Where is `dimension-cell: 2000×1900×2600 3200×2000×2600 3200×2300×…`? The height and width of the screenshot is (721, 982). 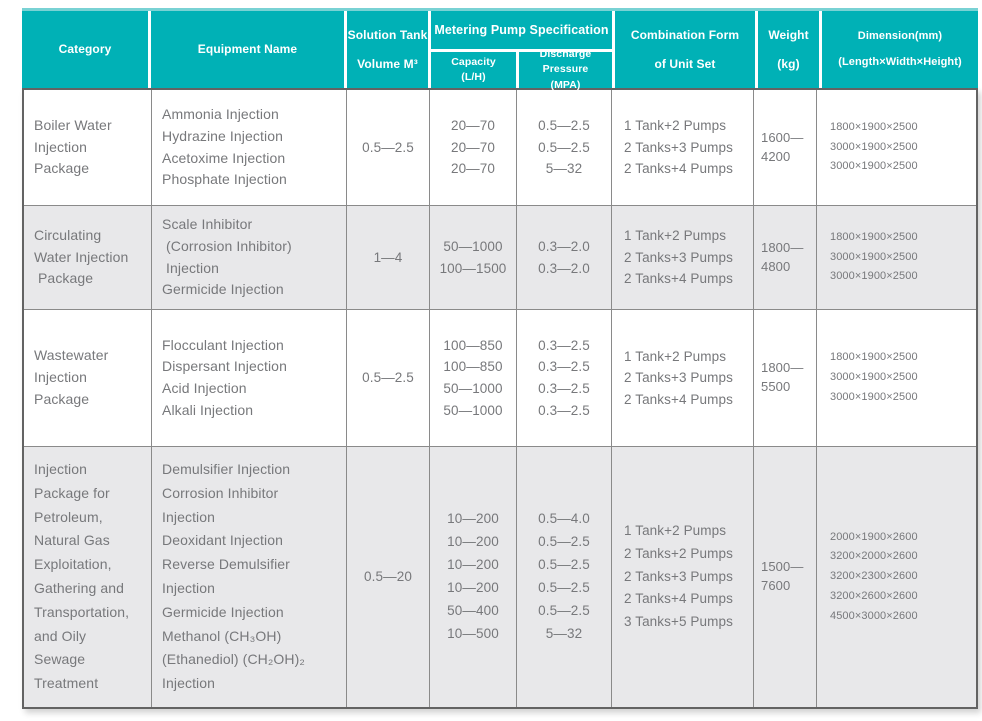 dimension-cell: 2000×1900×2600 3200×2000×2600 3200×2300×… is located at coordinates (896, 577).